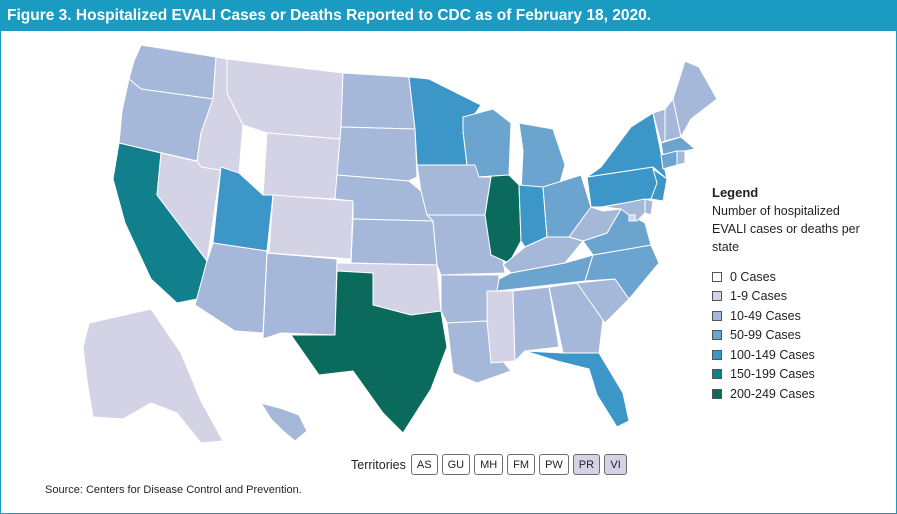 The width and height of the screenshot is (897, 514). I want to click on territory-pr: PR, so click(586, 464).